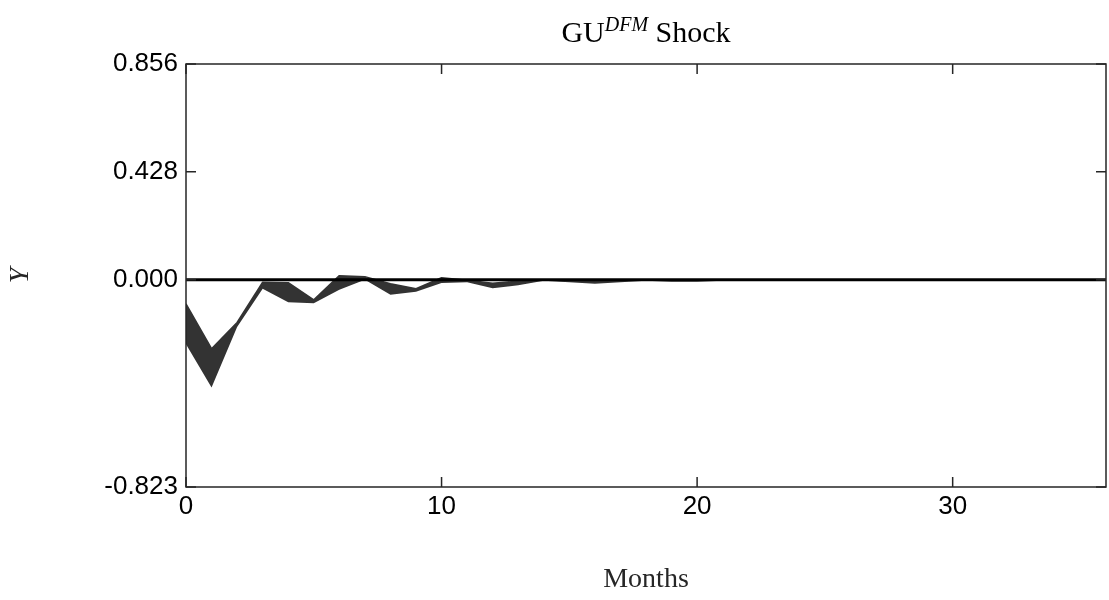 This screenshot has height=600, width=1109. Describe the element at coordinates (646, 577) in the screenshot. I see `x-axis-title: Months` at that location.